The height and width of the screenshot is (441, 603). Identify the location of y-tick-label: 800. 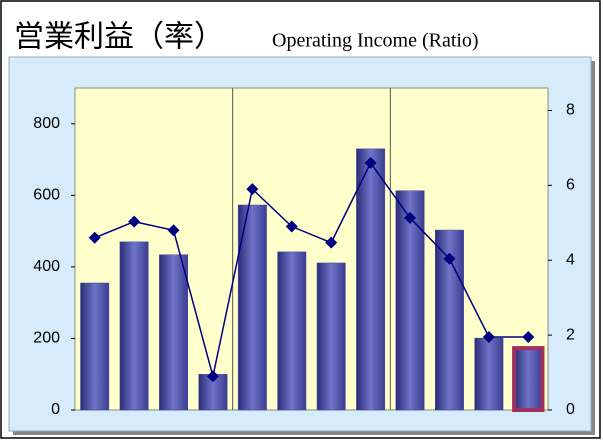
(46, 123).